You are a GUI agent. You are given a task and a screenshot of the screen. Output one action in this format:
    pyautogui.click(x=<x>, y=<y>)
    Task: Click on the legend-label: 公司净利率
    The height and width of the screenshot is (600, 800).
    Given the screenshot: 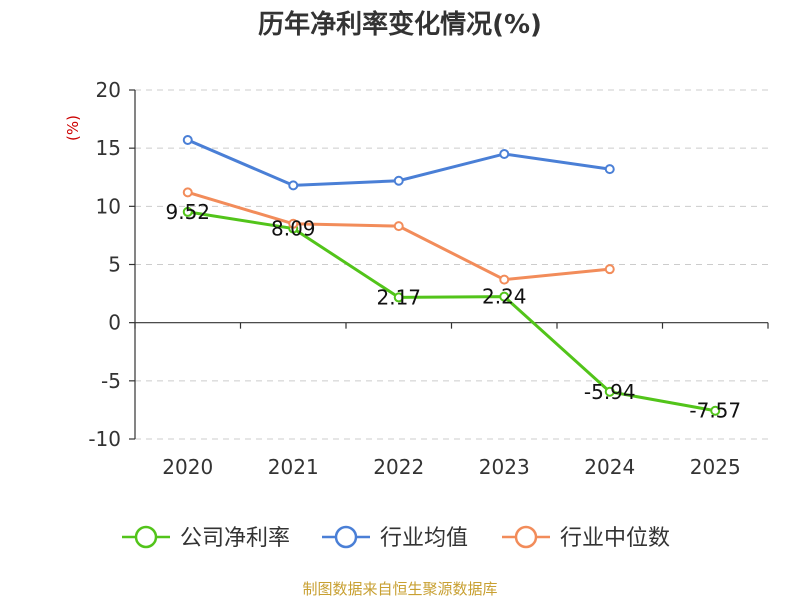 What is the action you would take?
    pyautogui.click(x=235, y=538)
    